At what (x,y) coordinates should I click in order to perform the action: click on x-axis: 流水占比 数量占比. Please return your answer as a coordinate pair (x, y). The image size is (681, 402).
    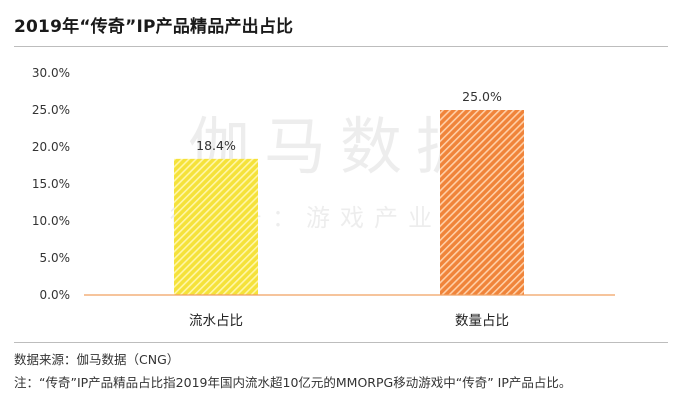
    Looking at the image, I should click on (349, 311).